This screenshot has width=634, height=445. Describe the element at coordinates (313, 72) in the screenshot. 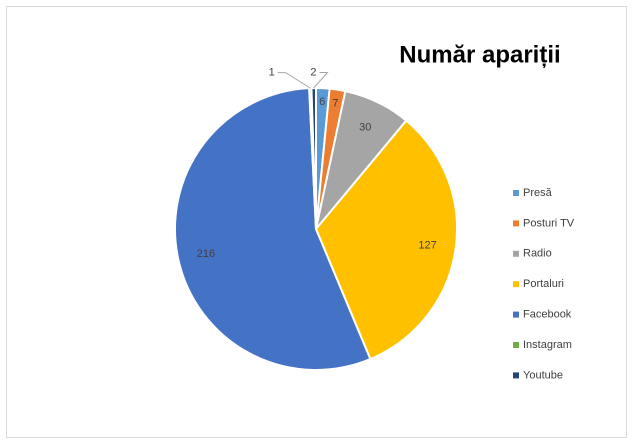

I see `data-label: 2` at that location.